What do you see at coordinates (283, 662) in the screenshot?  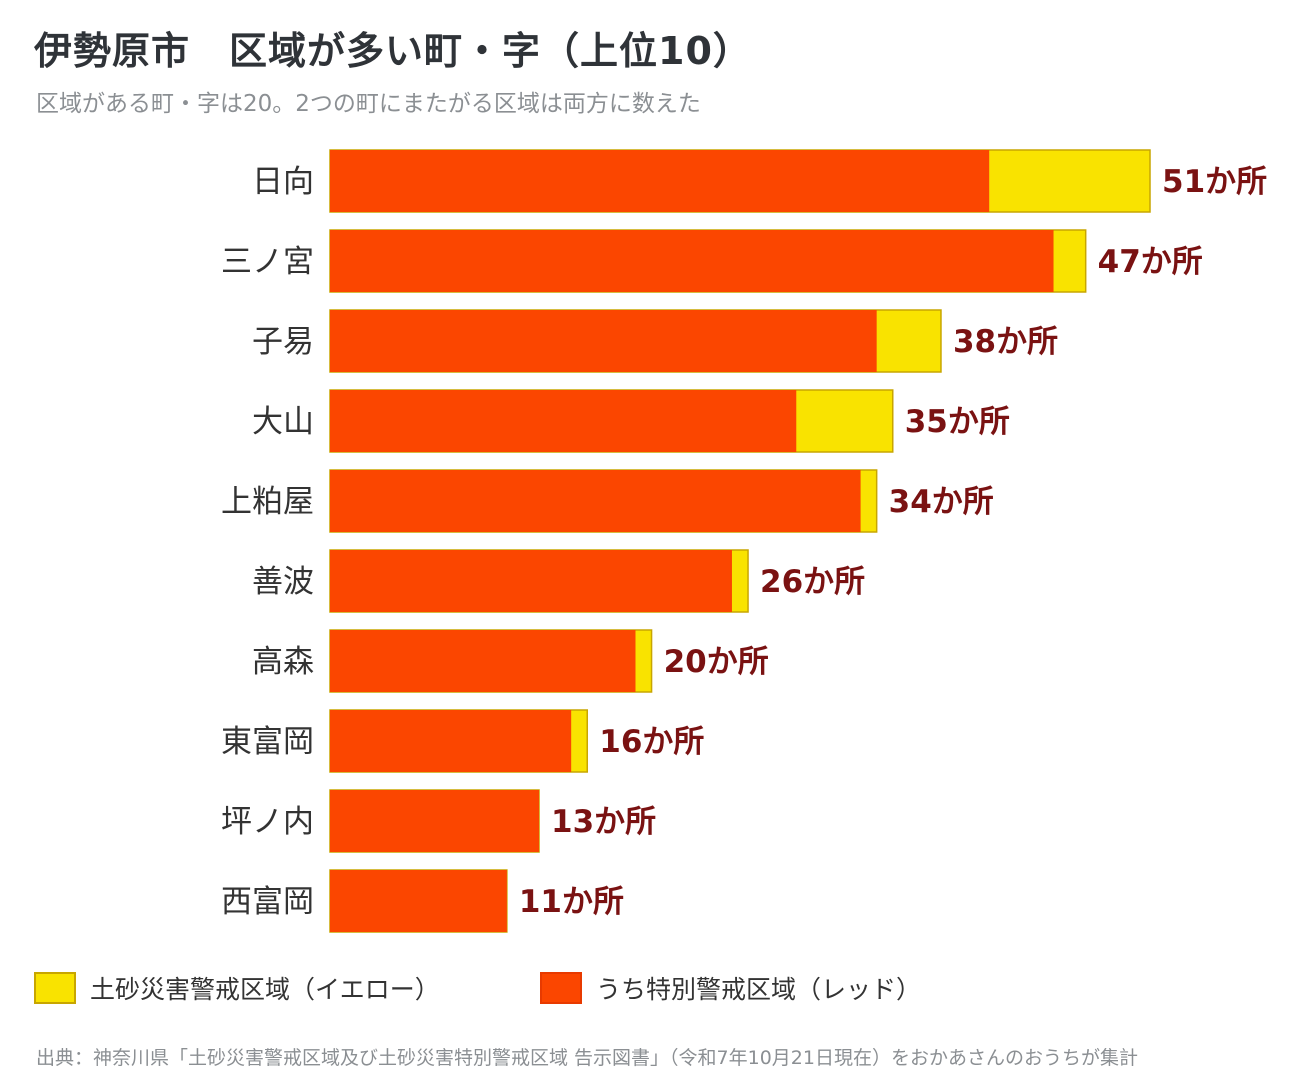 I see `category-label: 高森` at bounding box center [283, 662].